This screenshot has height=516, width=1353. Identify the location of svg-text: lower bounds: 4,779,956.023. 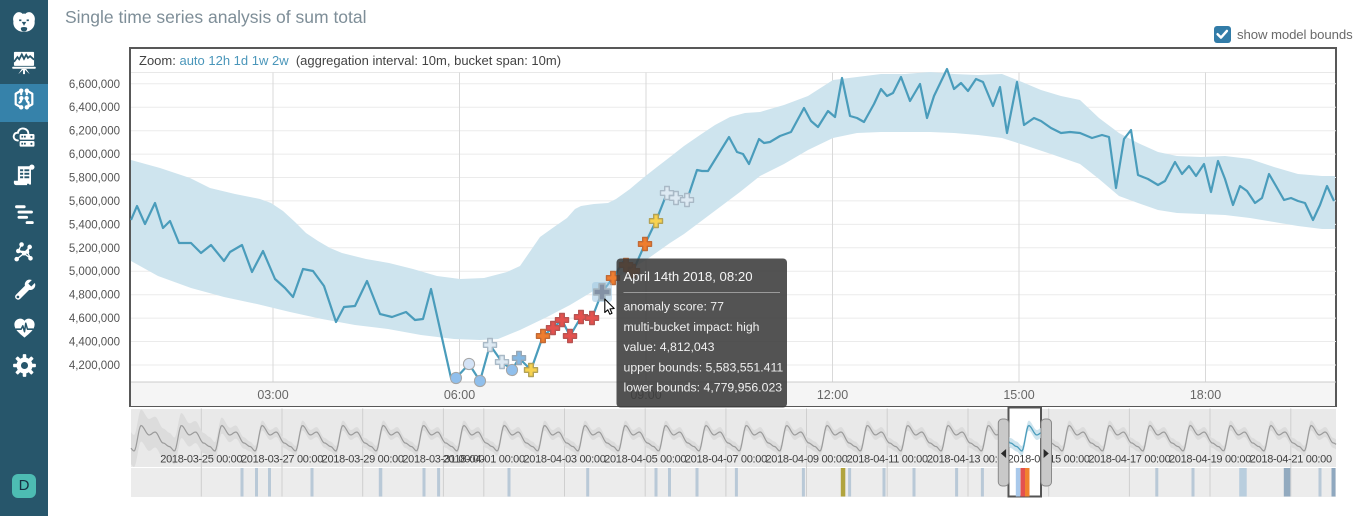
(703, 388).